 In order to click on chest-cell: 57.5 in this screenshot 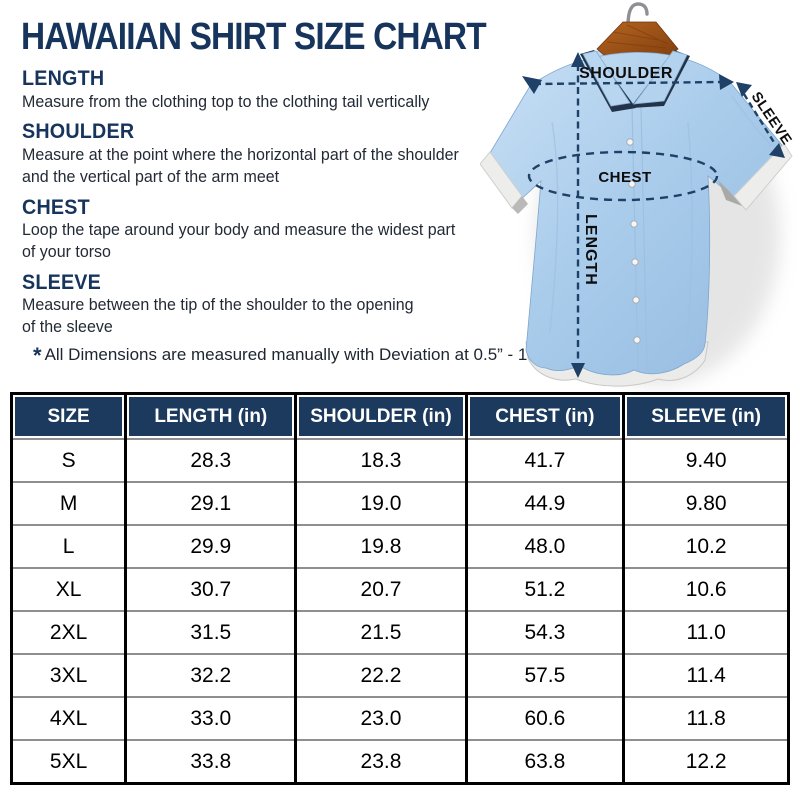, I will do `click(544, 675)`.